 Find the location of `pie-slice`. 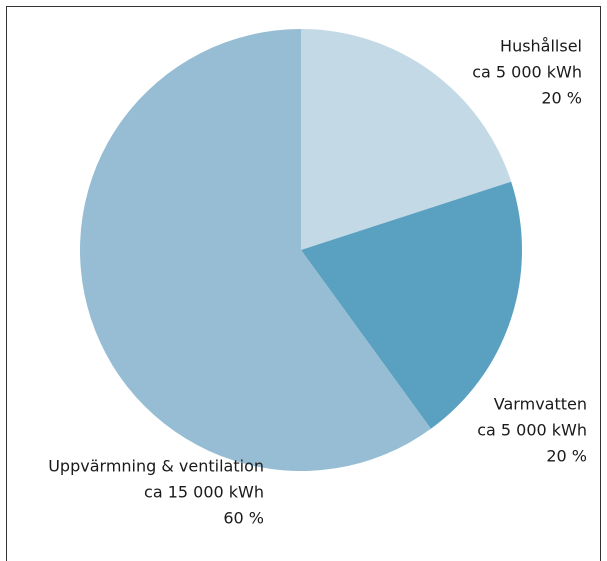

pie-slice is located at coordinates (406, 139).